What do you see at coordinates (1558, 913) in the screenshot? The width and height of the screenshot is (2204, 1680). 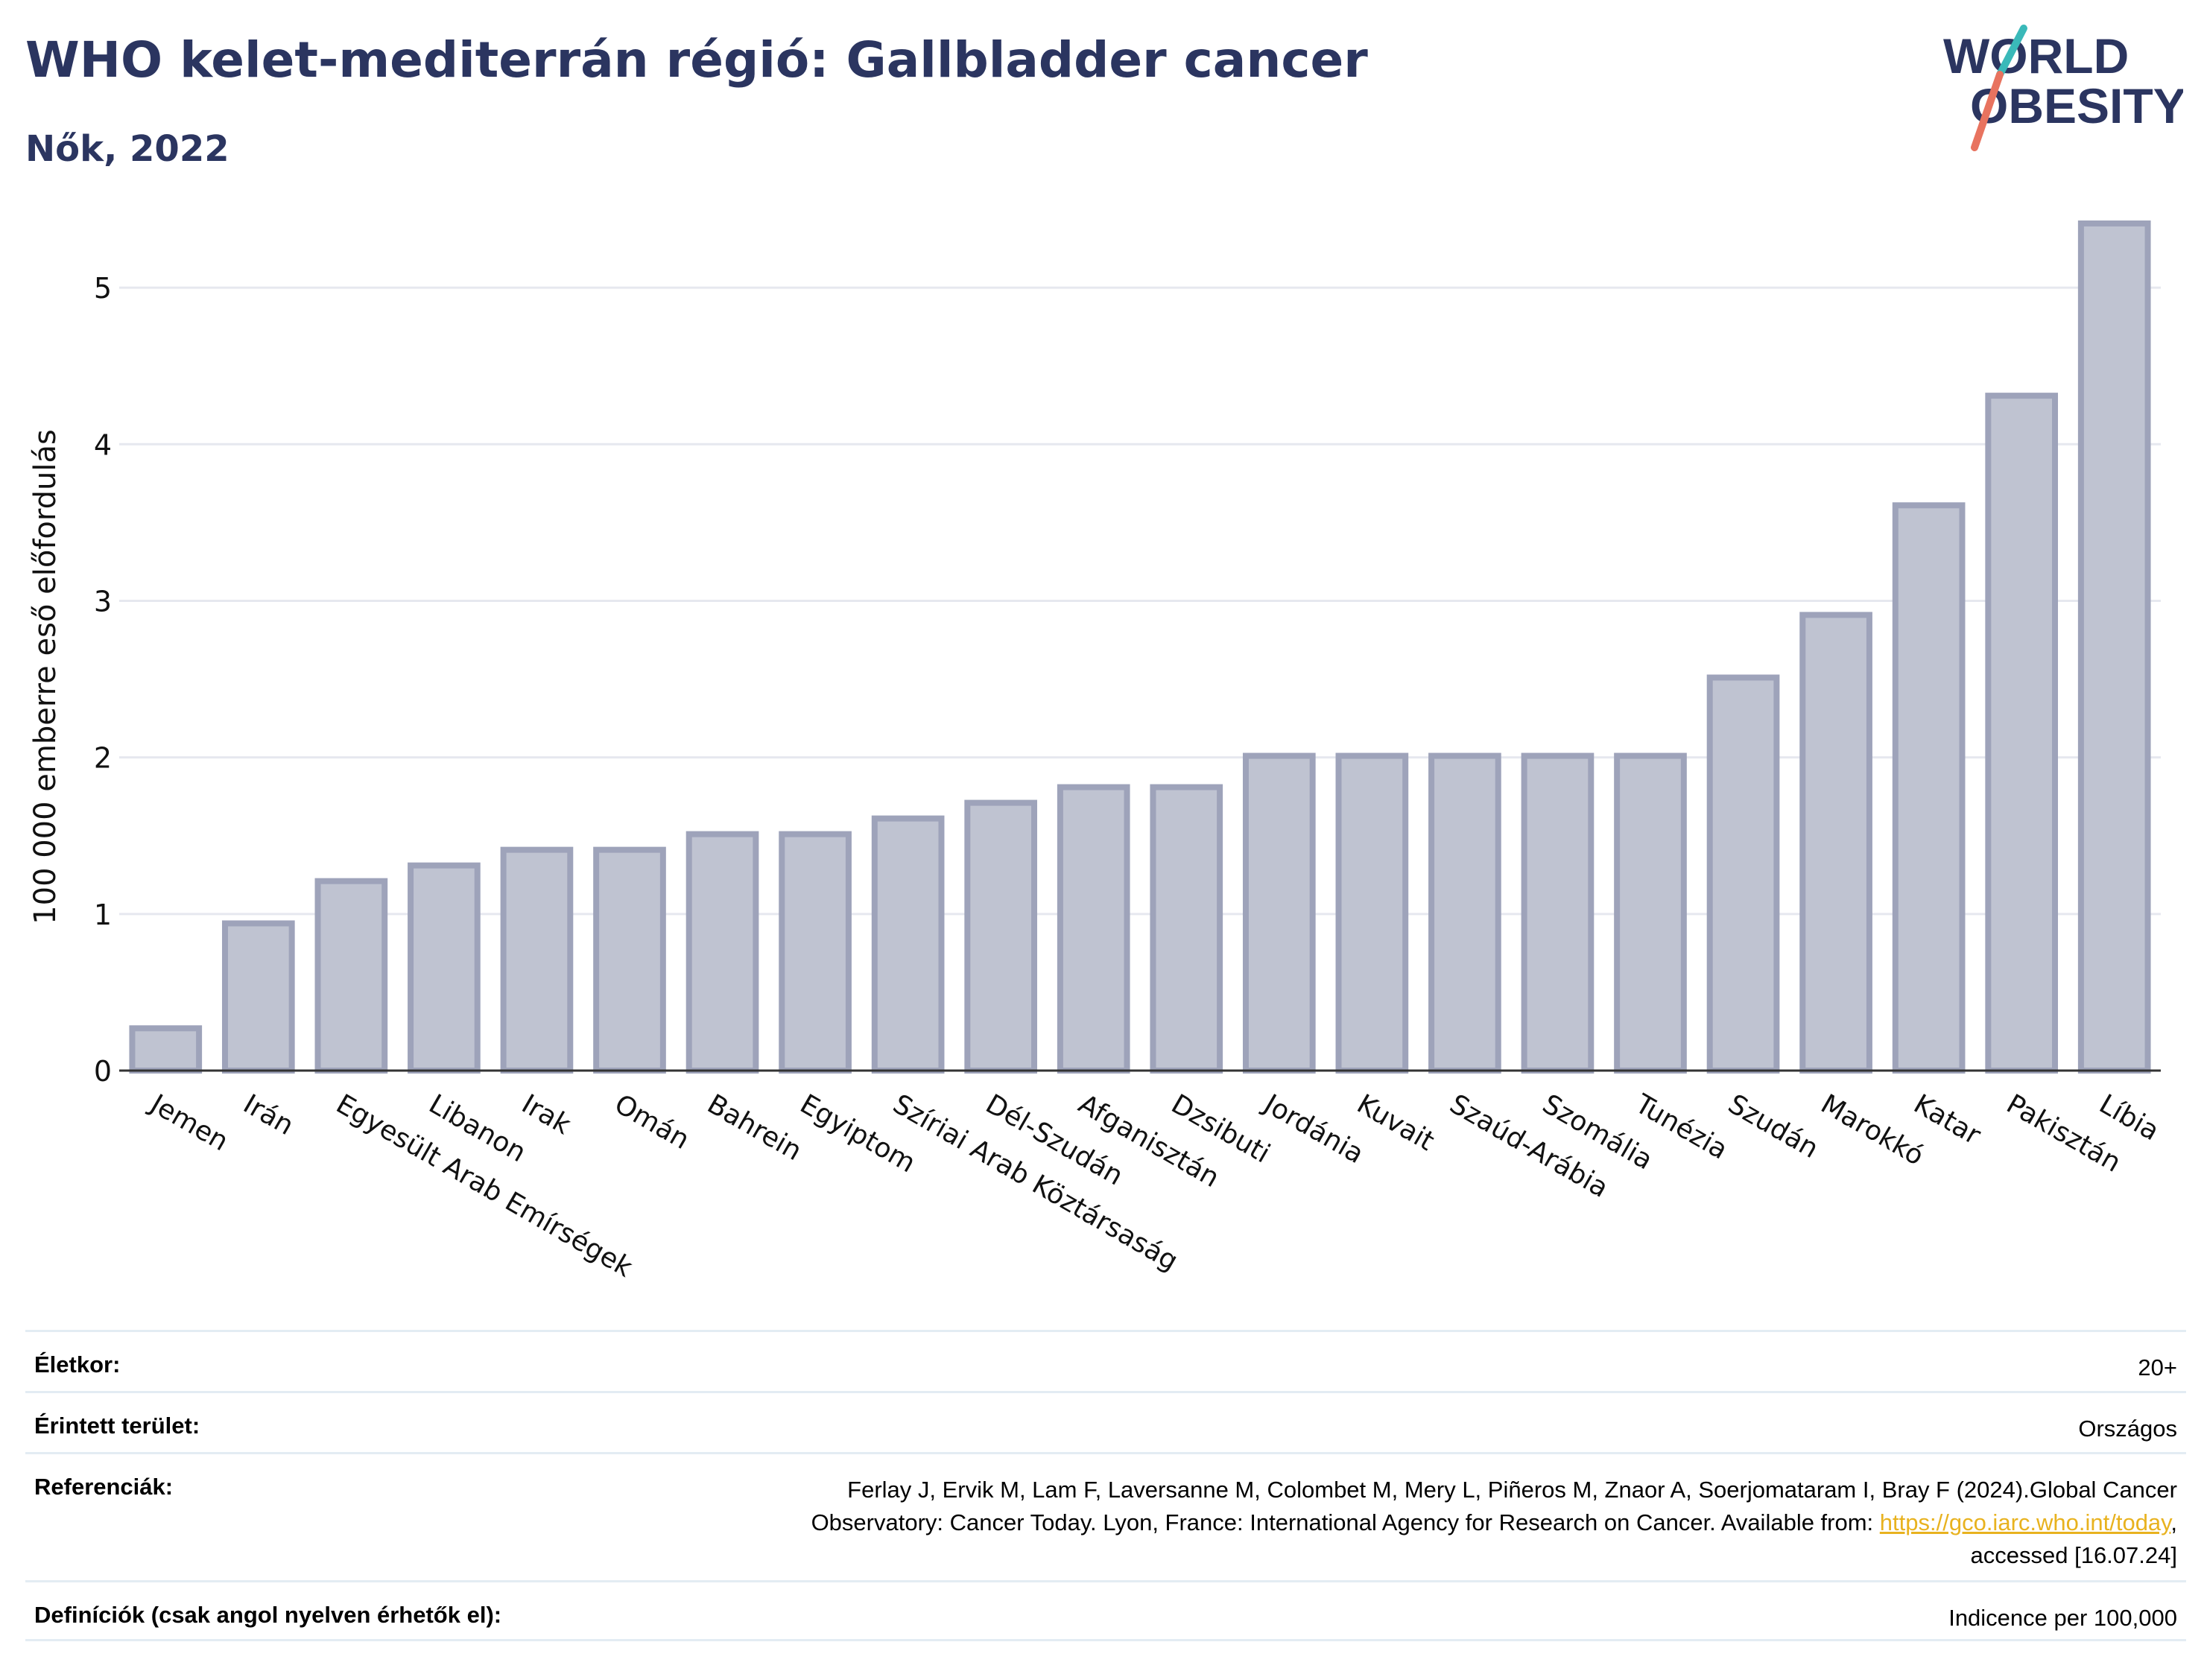 I see `bar-Szomália` at bounding box center [1558, 913].